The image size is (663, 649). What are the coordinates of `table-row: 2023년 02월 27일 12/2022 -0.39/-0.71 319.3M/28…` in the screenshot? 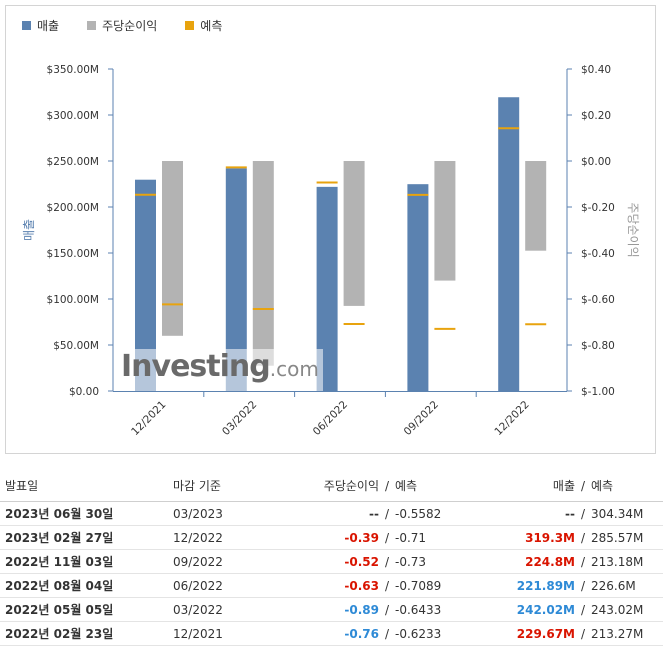 It's located at (331, 537).